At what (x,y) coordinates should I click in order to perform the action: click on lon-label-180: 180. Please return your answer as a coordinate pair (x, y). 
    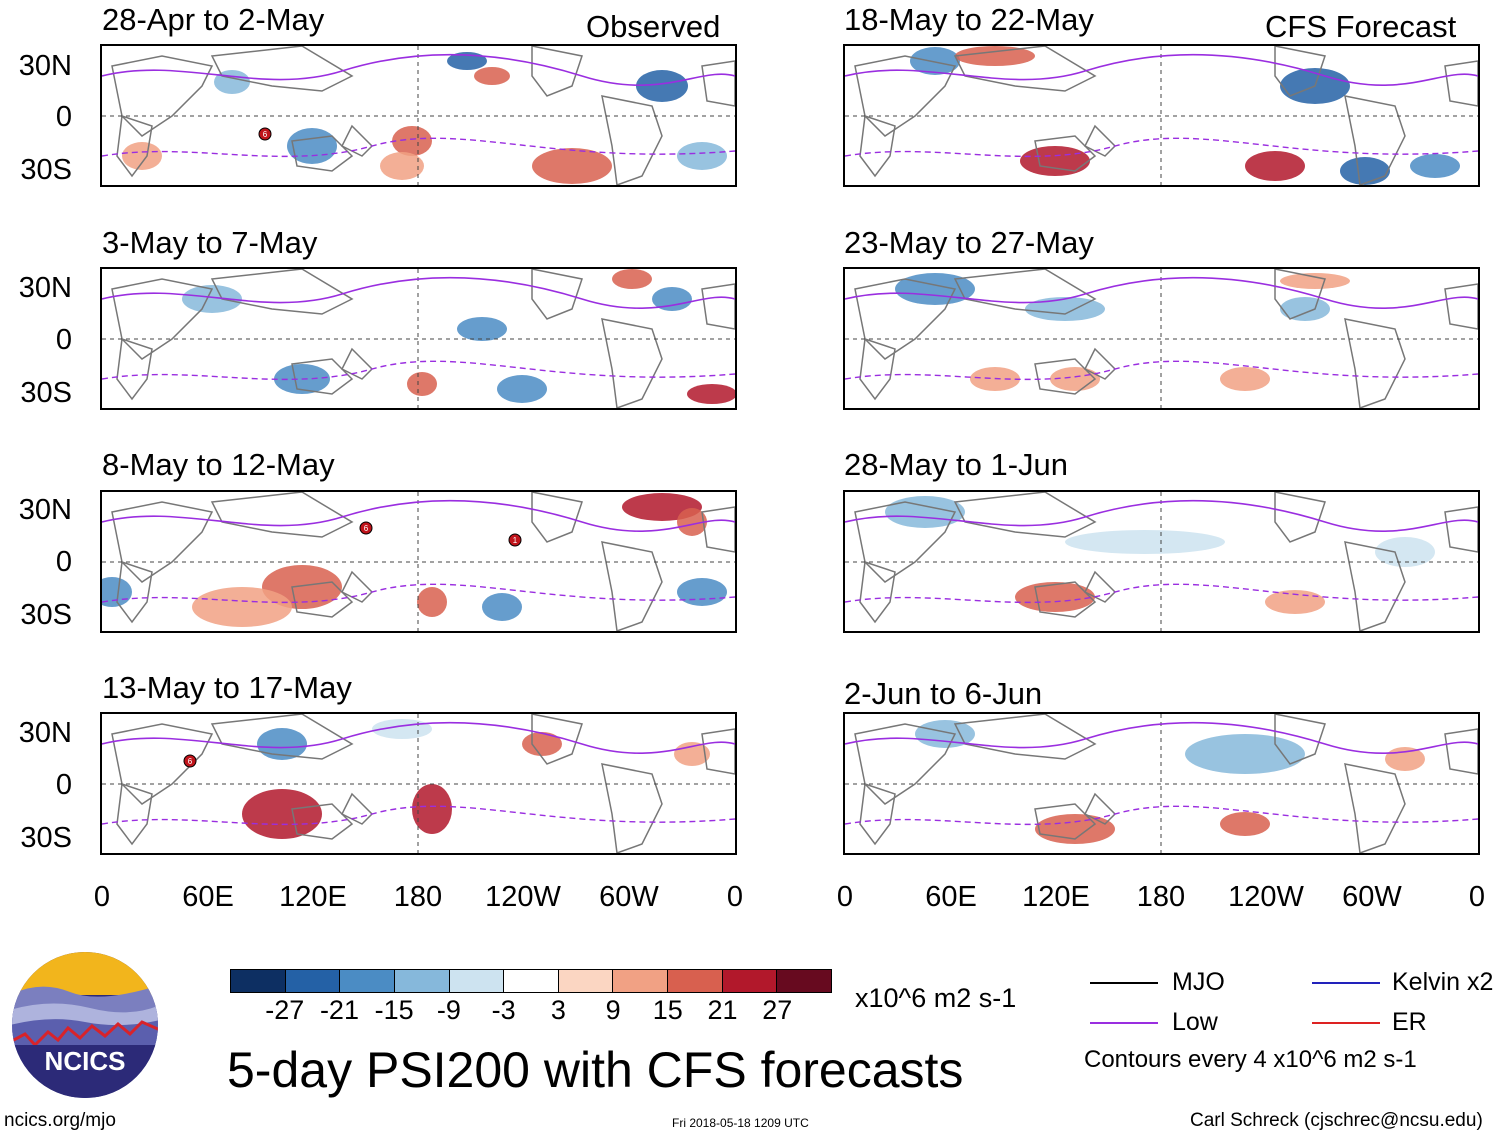
    Looking at the image, I should click on (418, 897).